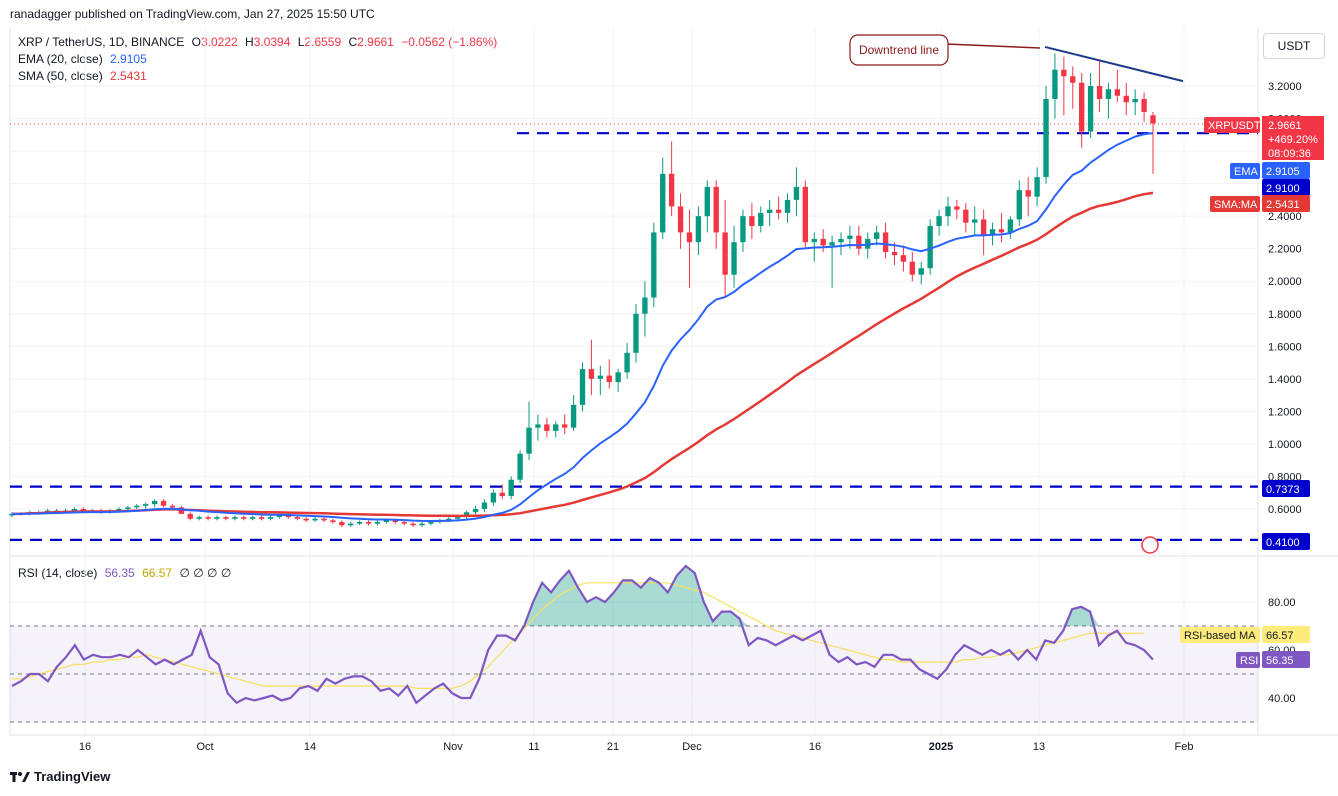  What do you see at coordinates (1220, 636) in the screenshot?
I see `badge-rsi-ma-name: RSI-based MA` at bounding box center [1220, 636].